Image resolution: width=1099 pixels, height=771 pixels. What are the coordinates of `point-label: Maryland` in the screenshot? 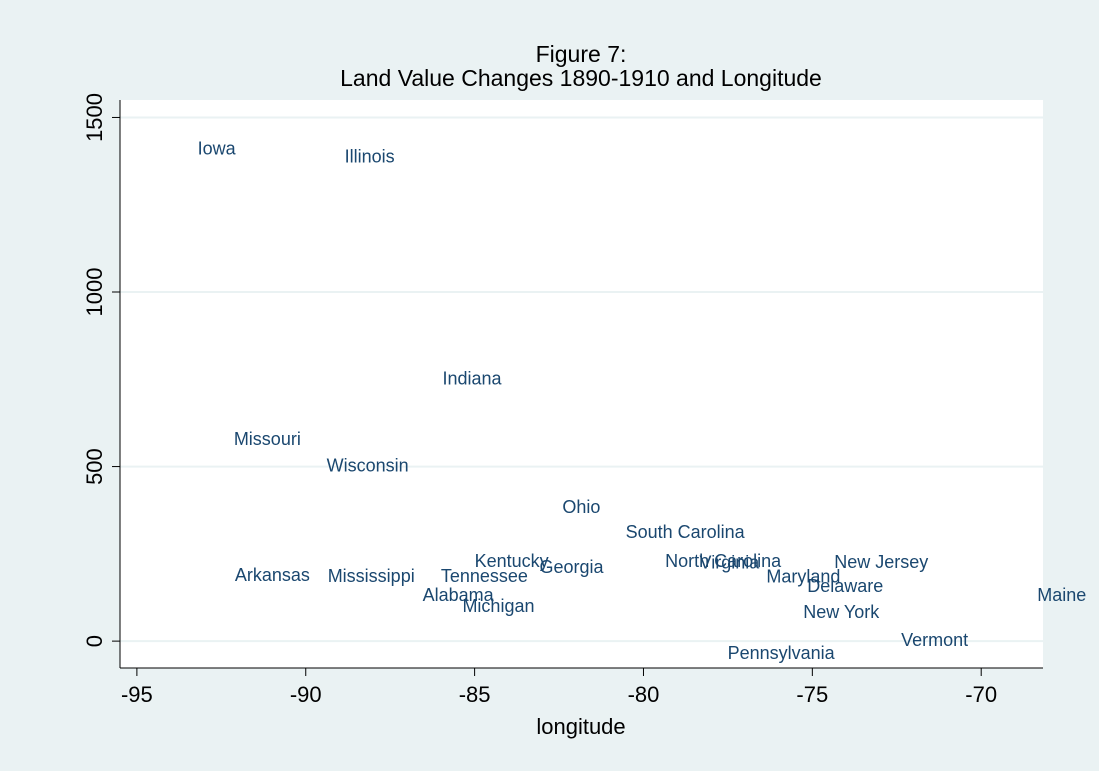 It's located at (803, 577).